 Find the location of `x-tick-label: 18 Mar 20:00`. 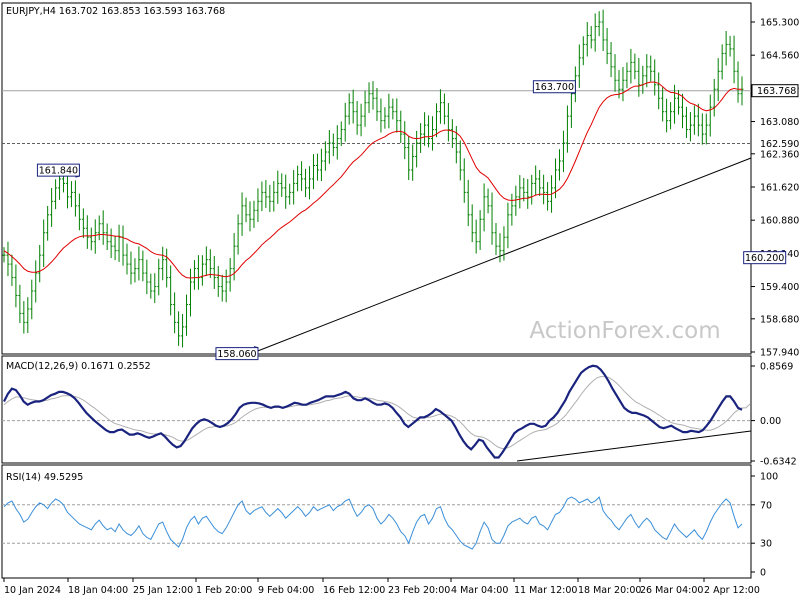

x-tick-label: 18 Mar 20:00 is located at coordinates (609, 590).